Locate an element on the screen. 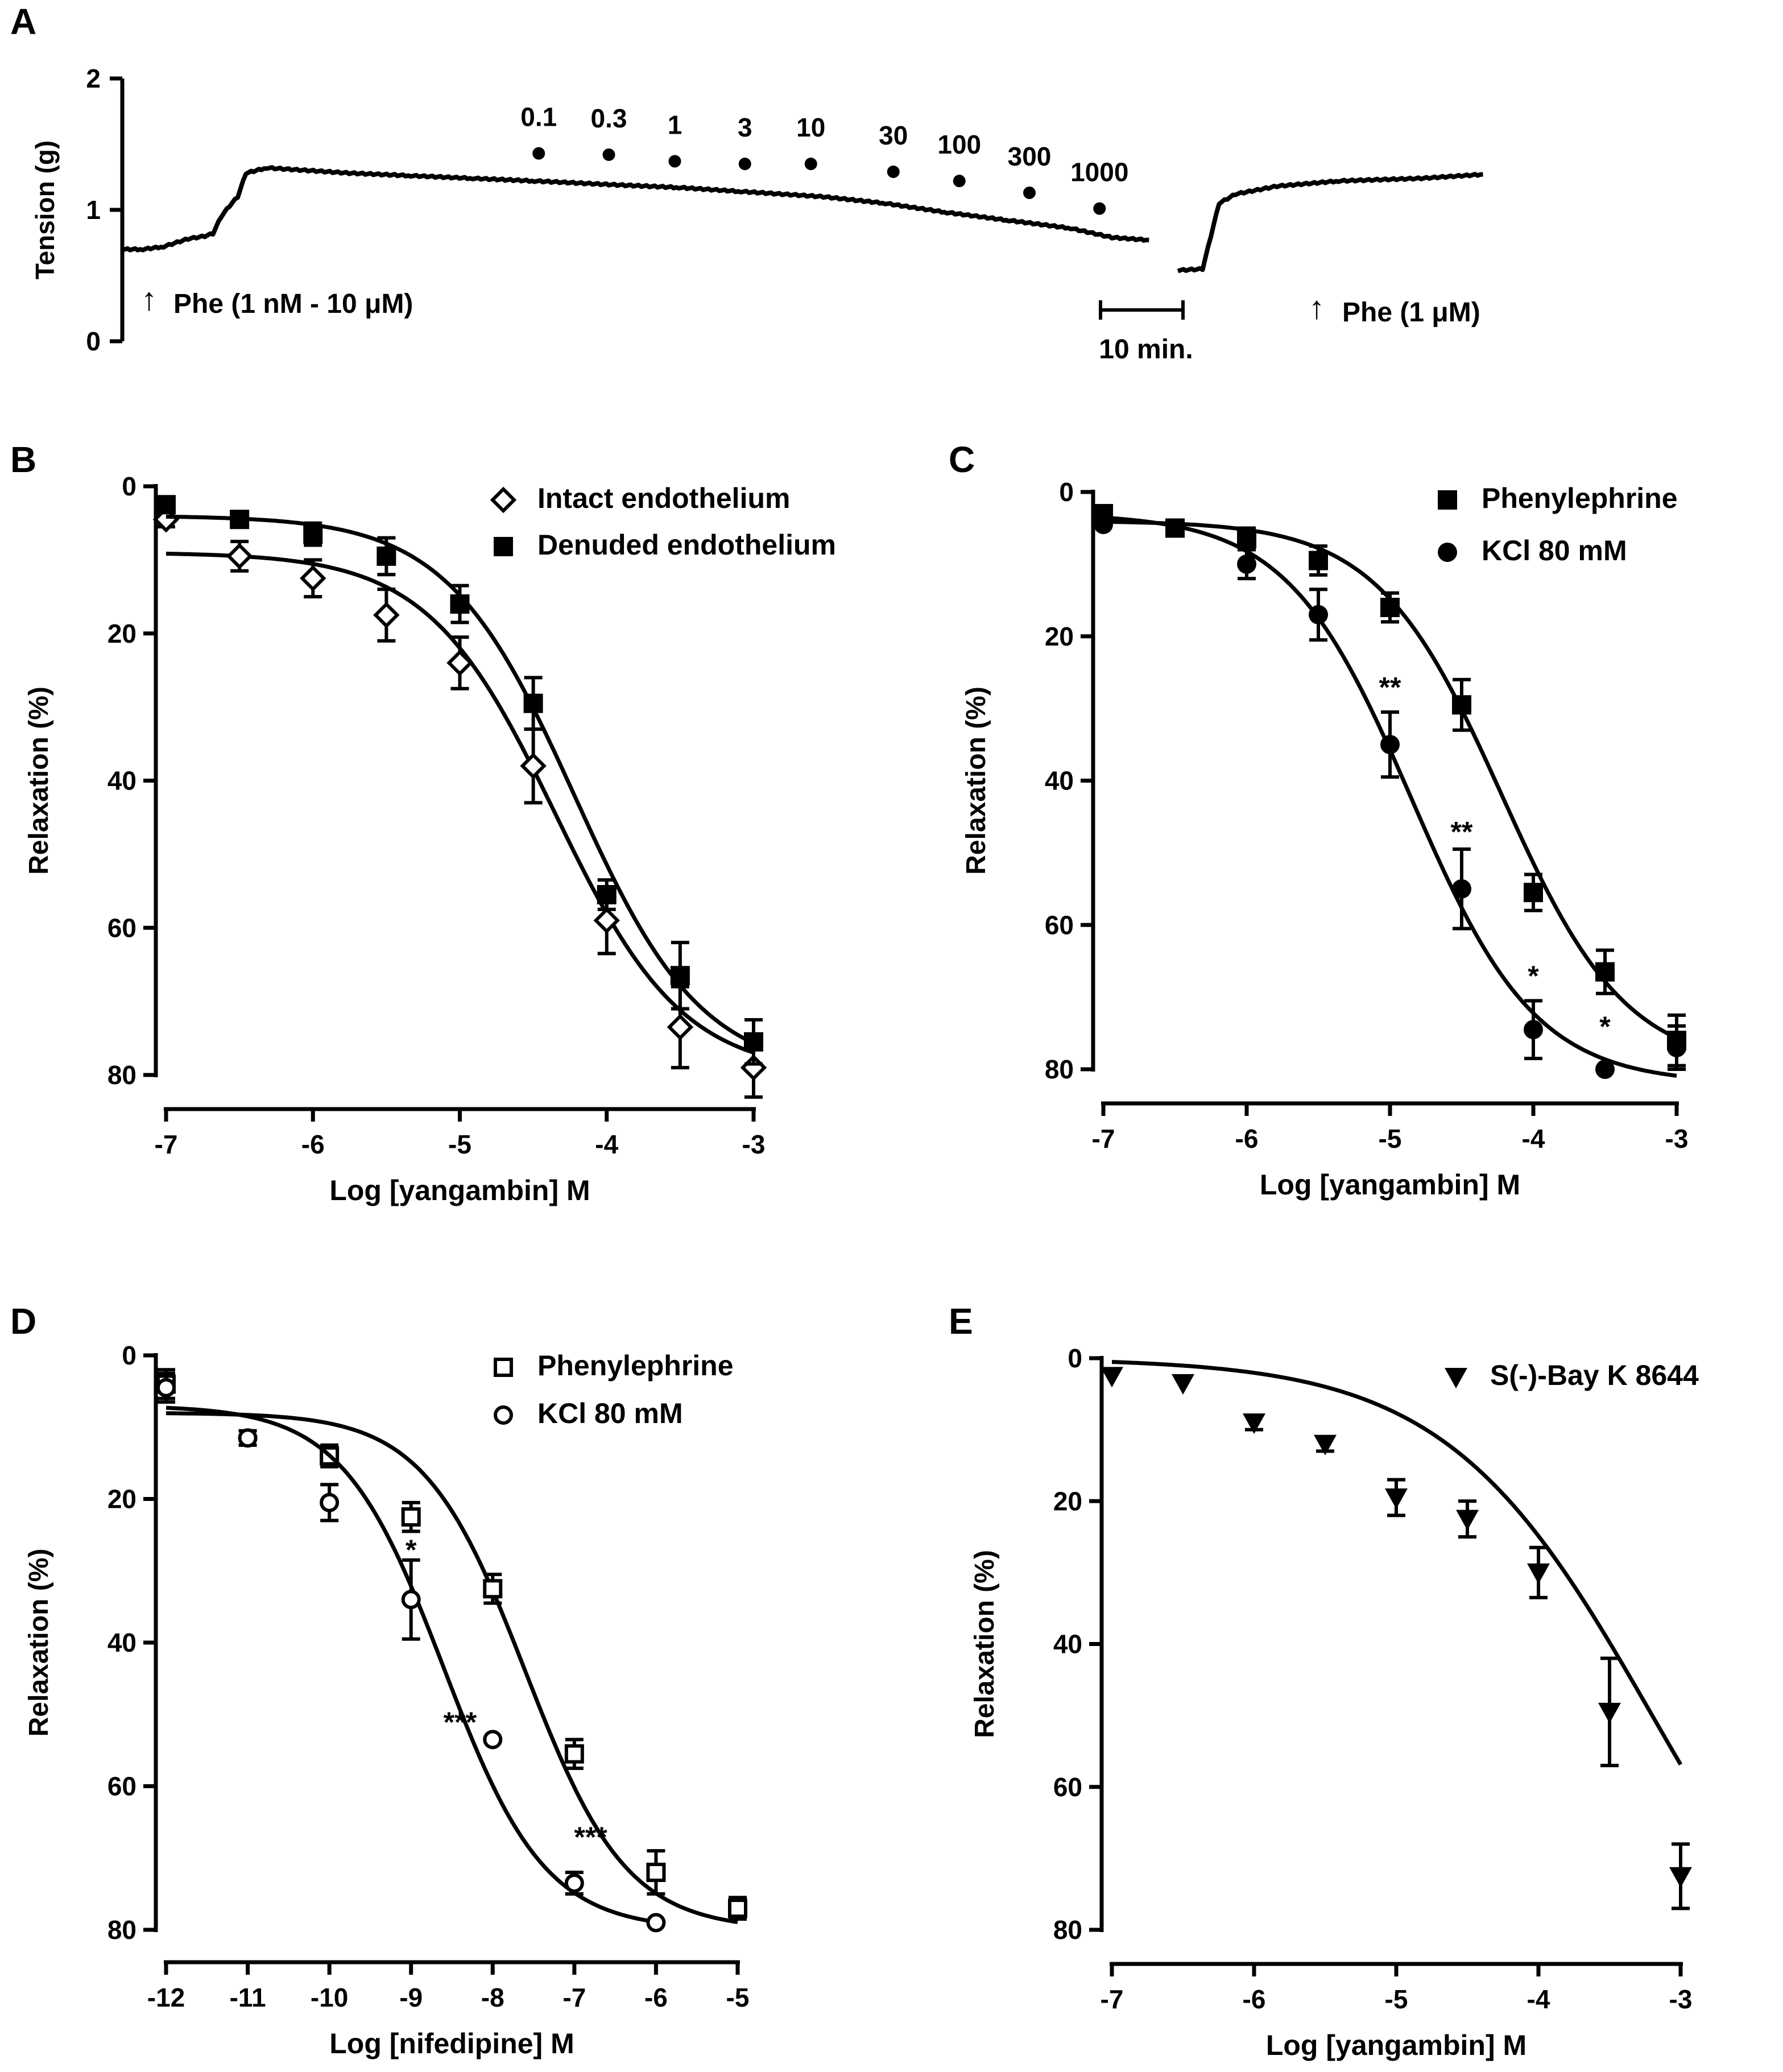 The image size is (1783, 2072). y-tick-label-b: 0 is located at coordinates (129, 487).